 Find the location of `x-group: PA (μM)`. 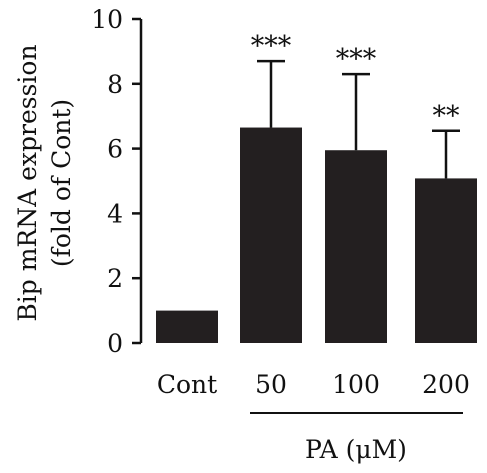

x-group: PA (μM) is located at coordinates (356, 438).